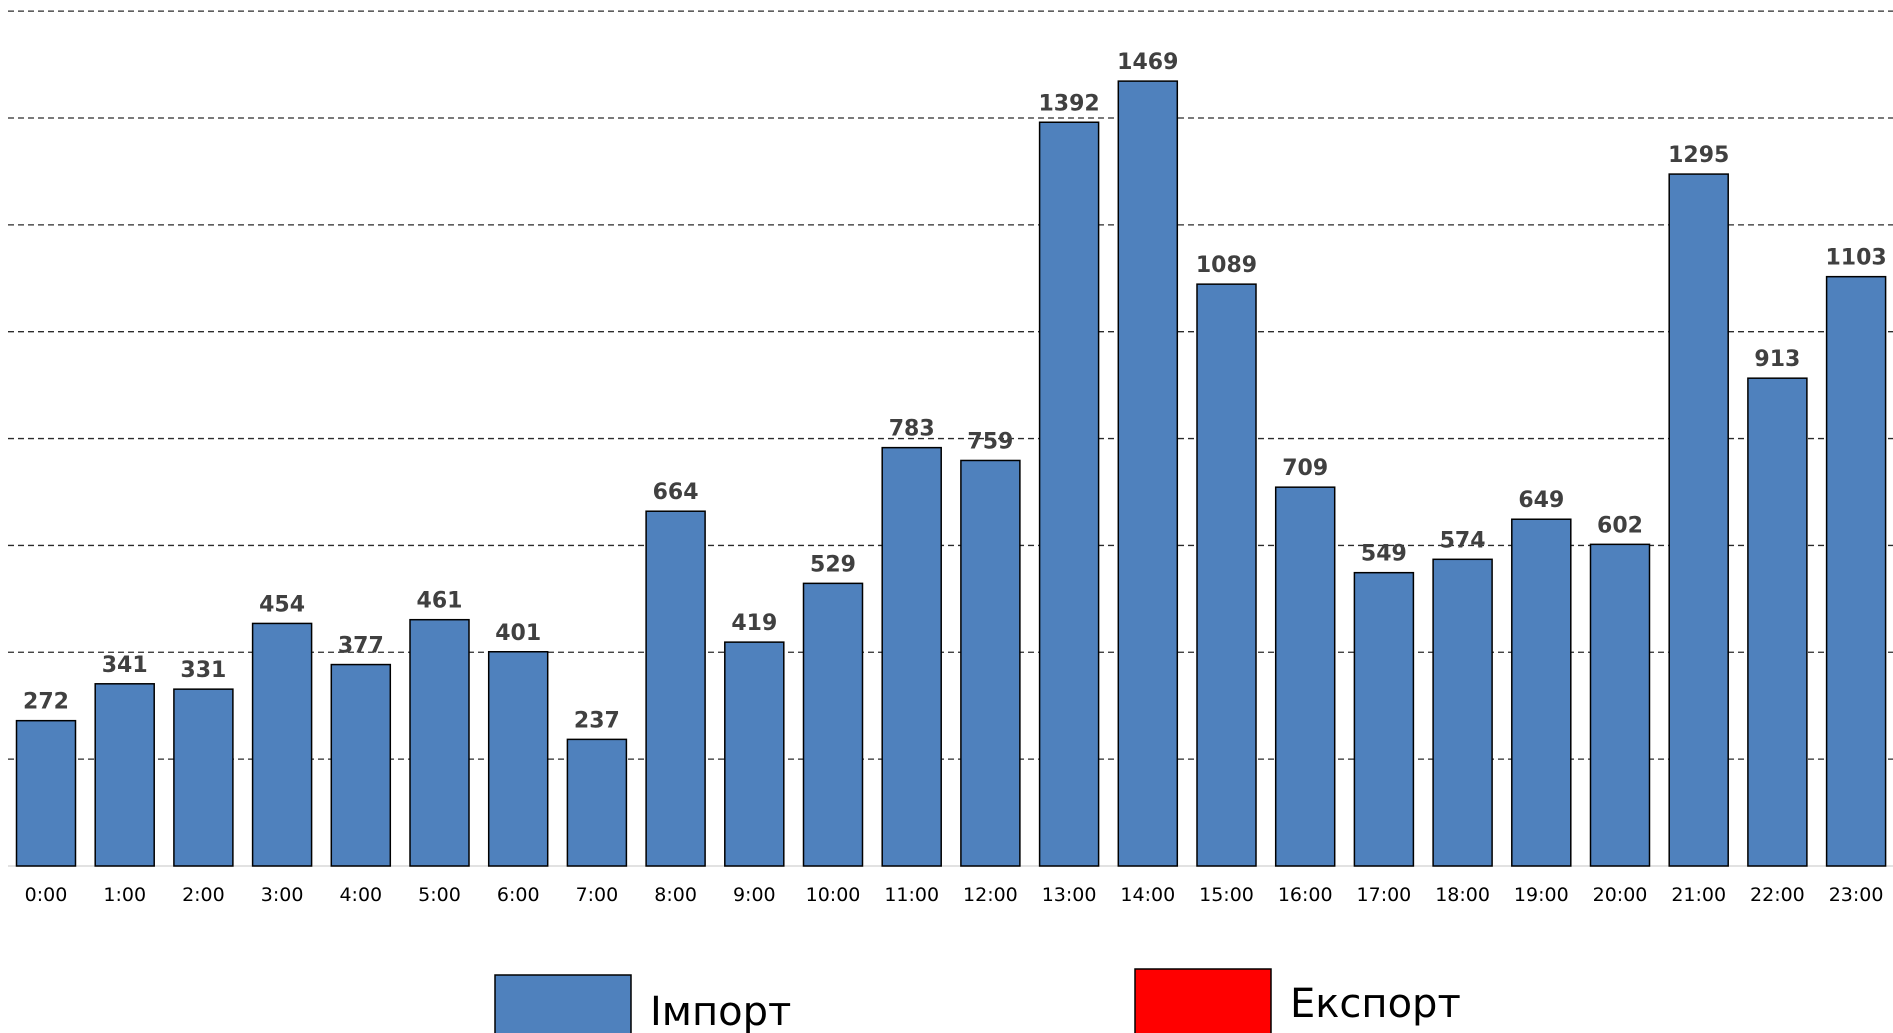  I want to click on data-label-2-00: 331, so click(203, 670).